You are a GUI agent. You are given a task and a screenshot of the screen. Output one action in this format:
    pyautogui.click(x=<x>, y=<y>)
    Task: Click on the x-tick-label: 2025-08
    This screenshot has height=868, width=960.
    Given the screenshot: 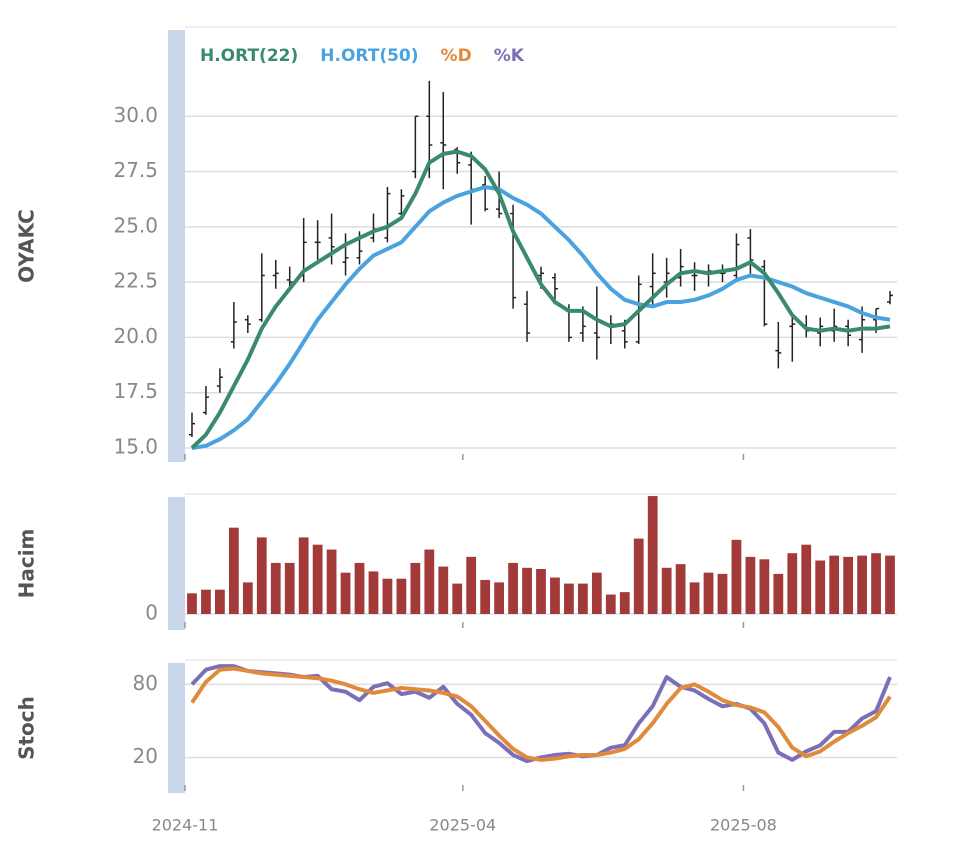 What is the action you would take?
    pyautogui.click(x=743, y=825)
    